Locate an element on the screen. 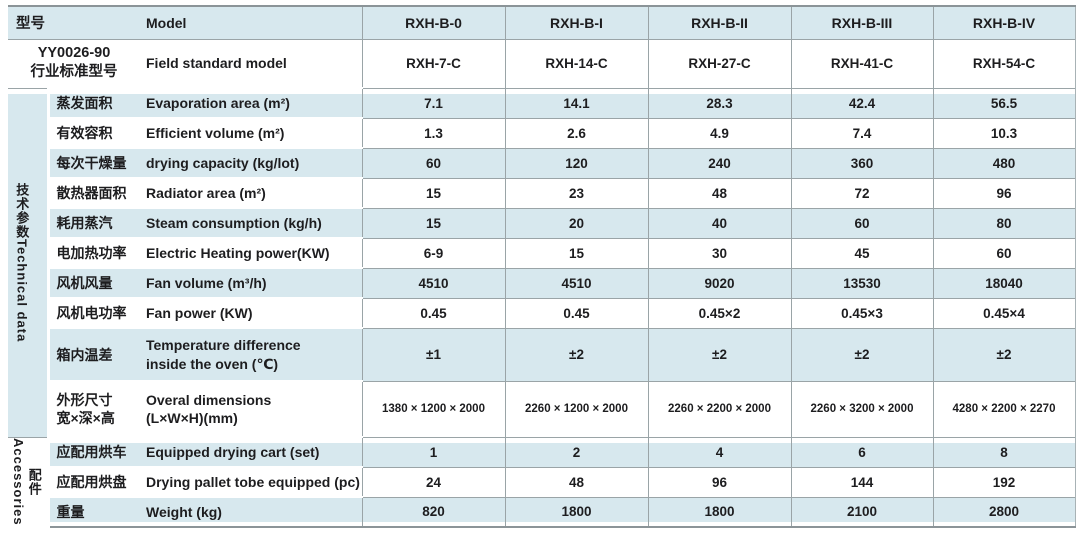  value-cell: 6 is located at coordinates (861, 451).